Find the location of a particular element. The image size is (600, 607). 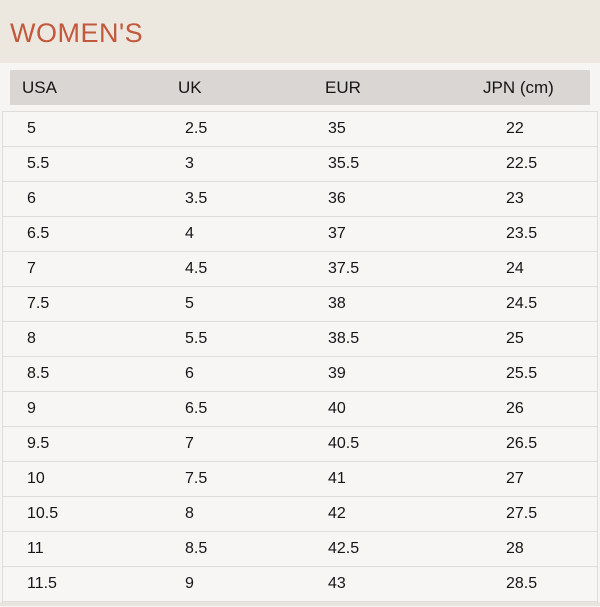

cell-usa: 7.5 is located at coordinates (38, 303).